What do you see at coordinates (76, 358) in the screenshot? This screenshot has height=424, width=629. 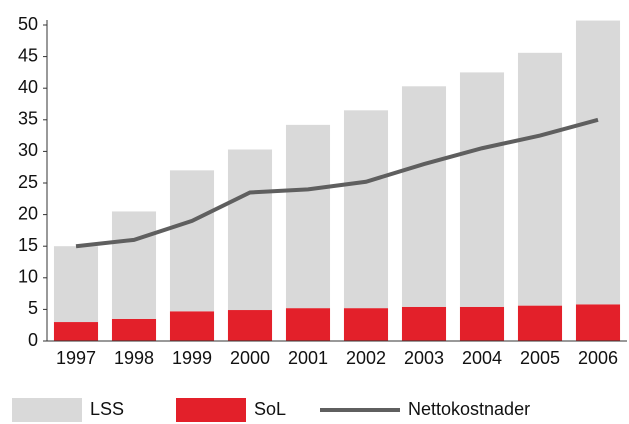 I see `x-tick-label: 1997` at bounding box center [76, 358].